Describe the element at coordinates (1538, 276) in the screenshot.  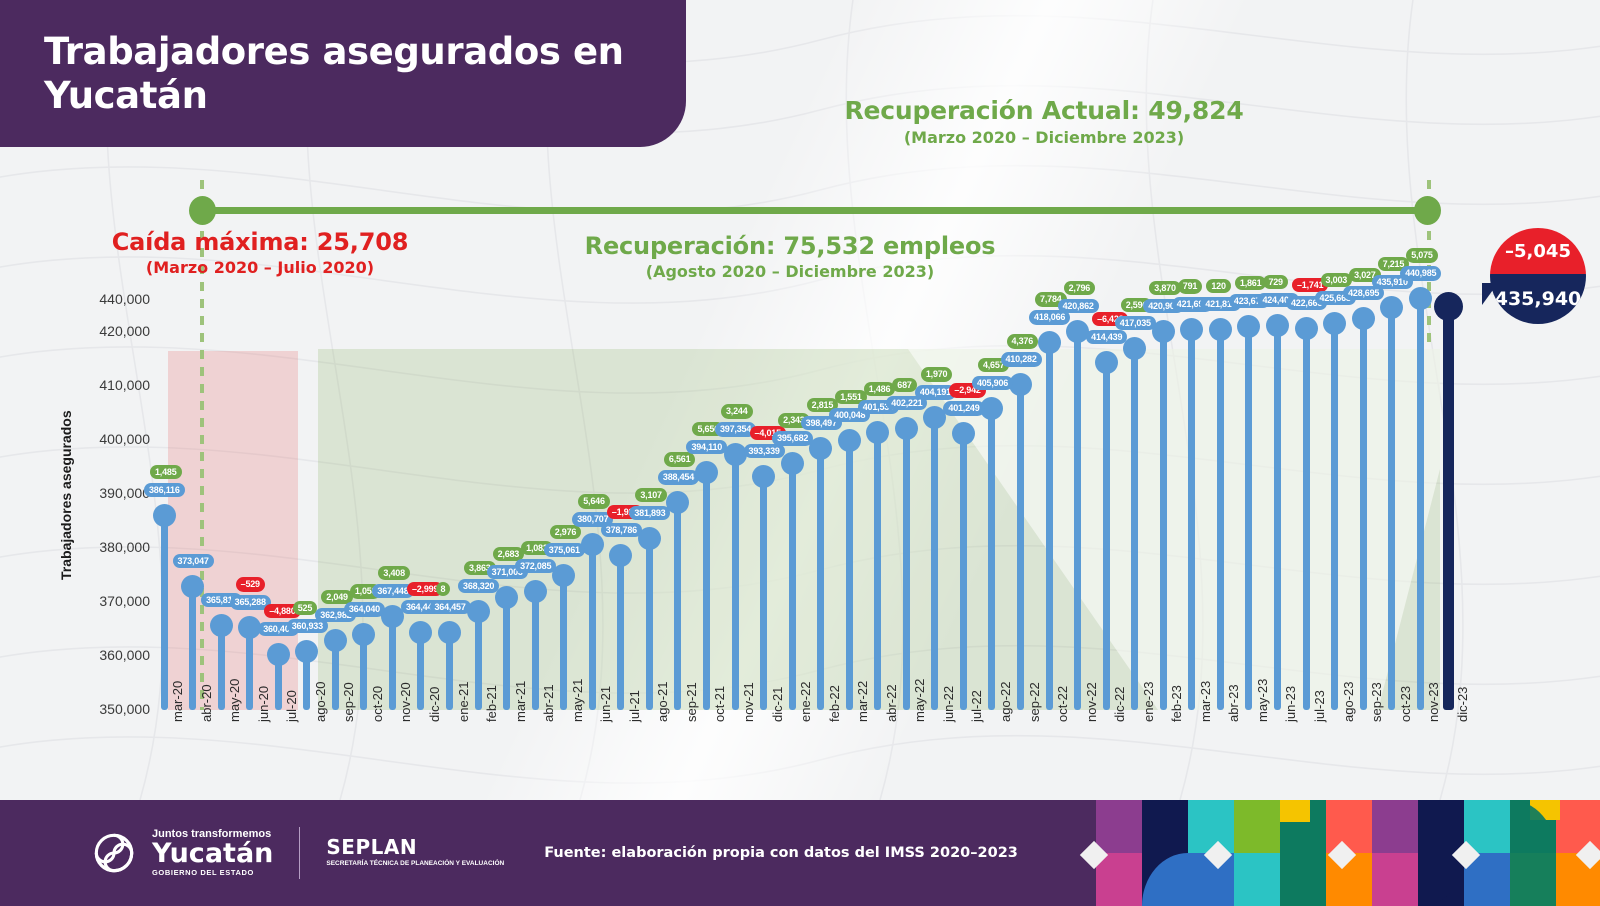
I see `final-value-balloon: –5,045 435,940` at that location.